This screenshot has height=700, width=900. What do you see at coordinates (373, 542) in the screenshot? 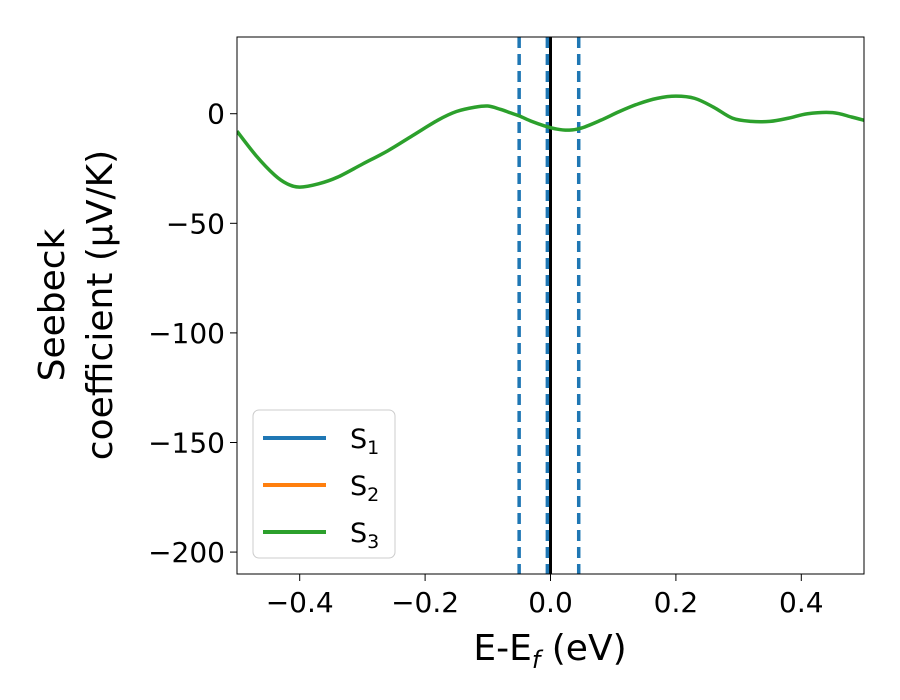
I see `legend-label-subscript: 3` at bounding box center [373, 542].